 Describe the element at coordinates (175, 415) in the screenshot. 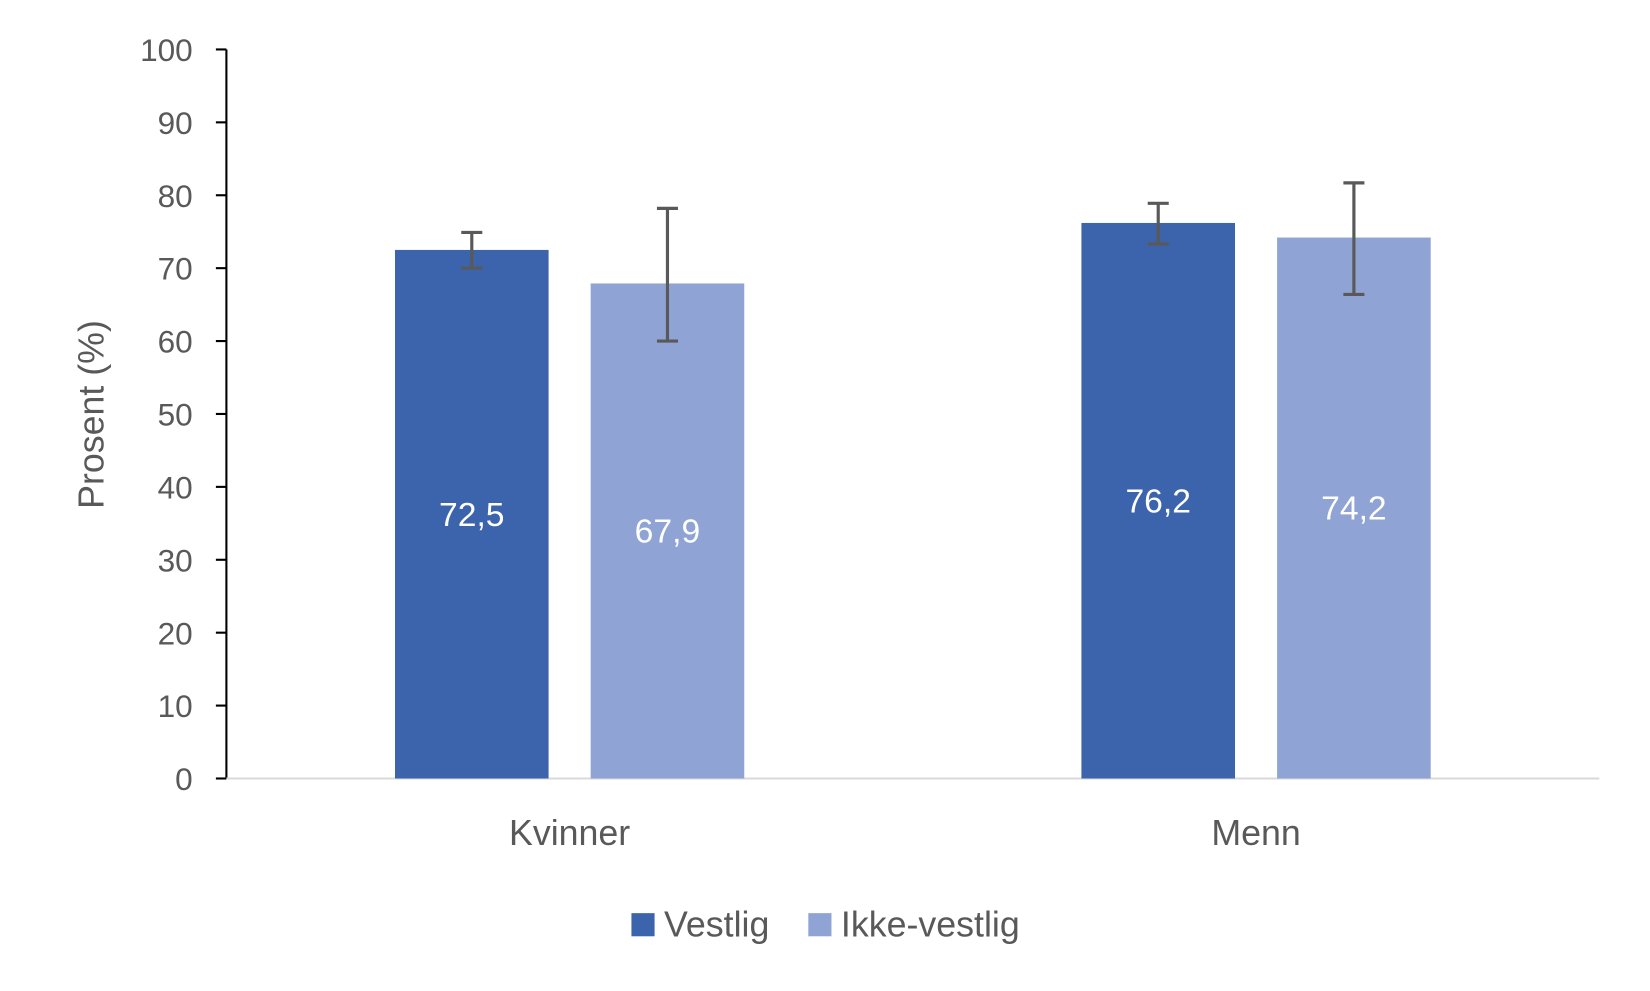

I see `y-tick-label: 50` at that location.